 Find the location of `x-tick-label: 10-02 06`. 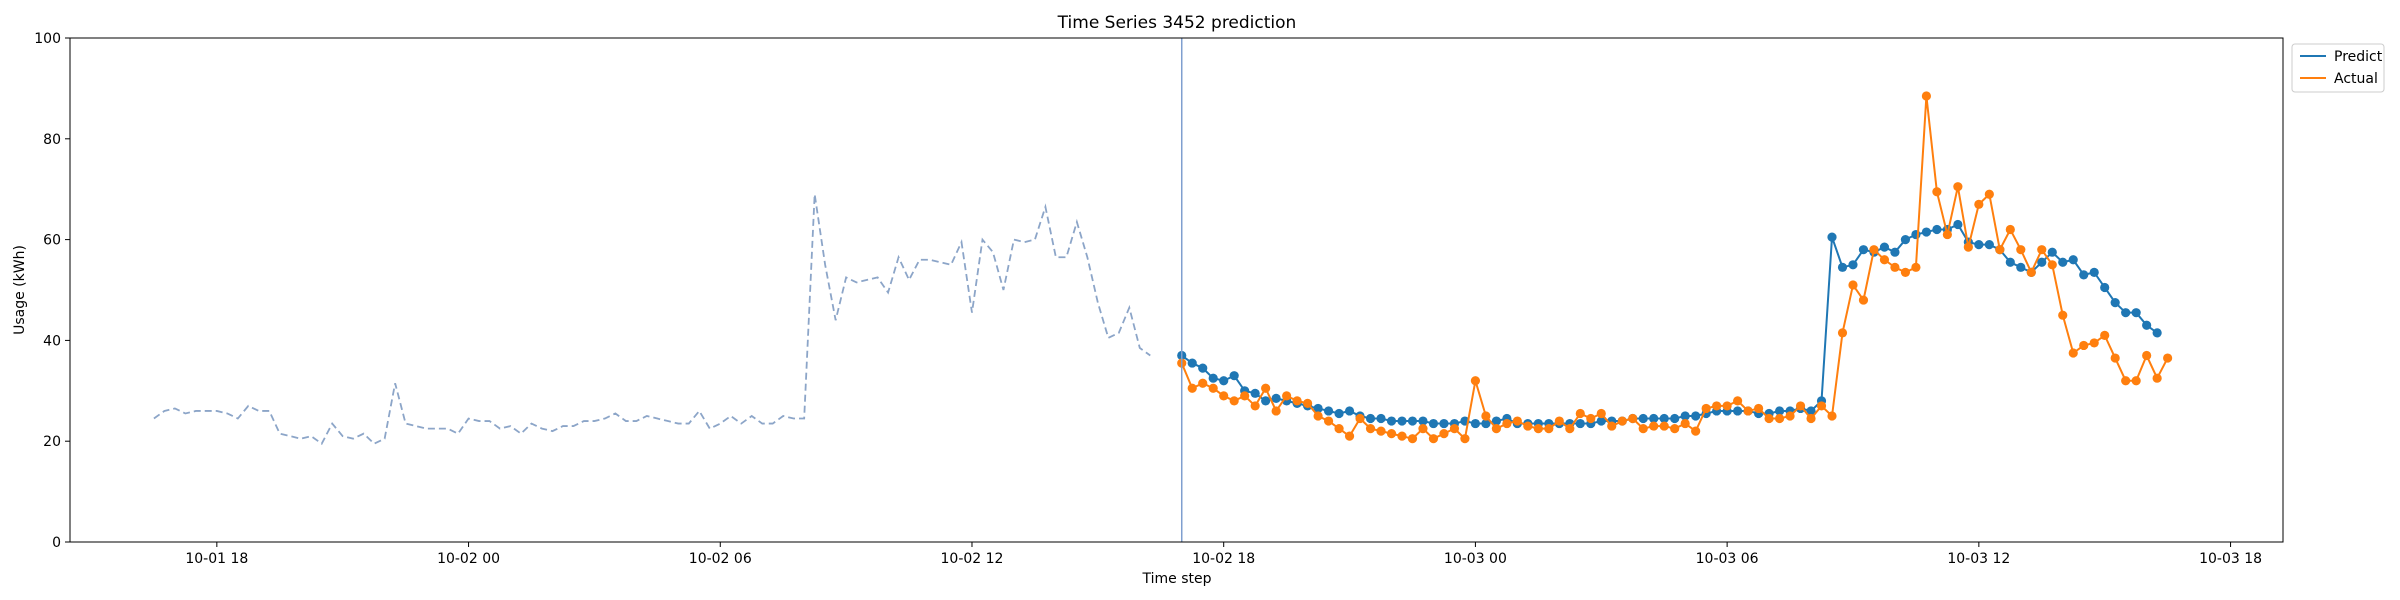

x-tick-label: 10-02 06 is located at coordinates (720, 559).